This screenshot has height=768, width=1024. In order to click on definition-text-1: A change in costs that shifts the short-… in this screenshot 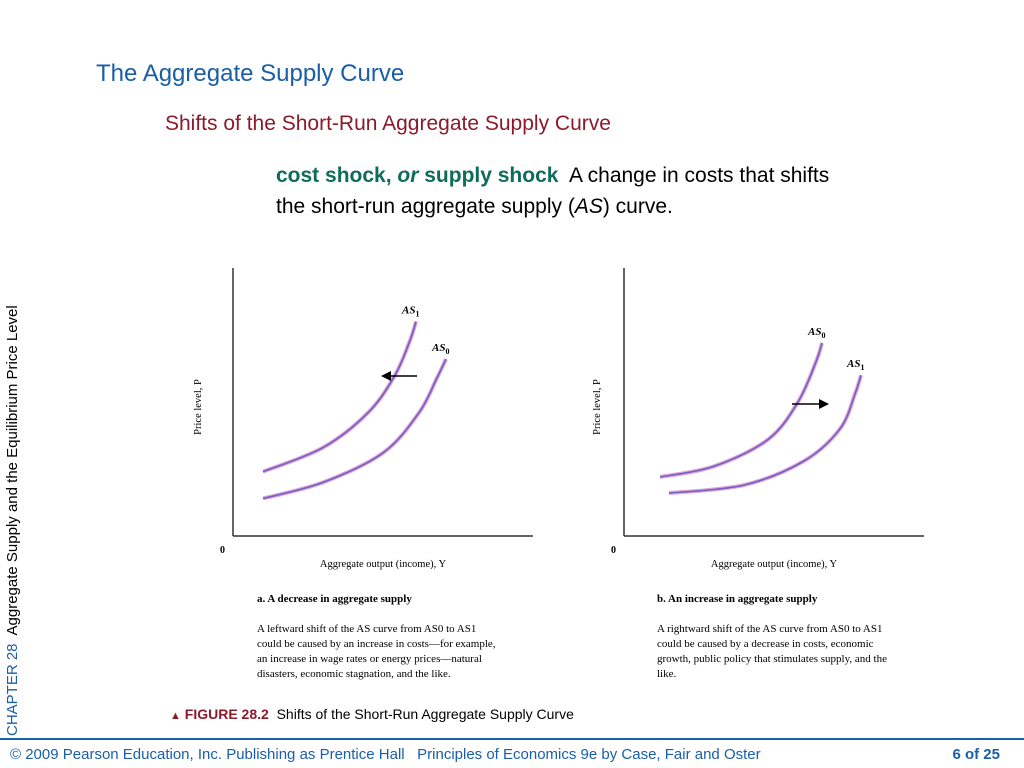, I will do `click(553, 191)`.